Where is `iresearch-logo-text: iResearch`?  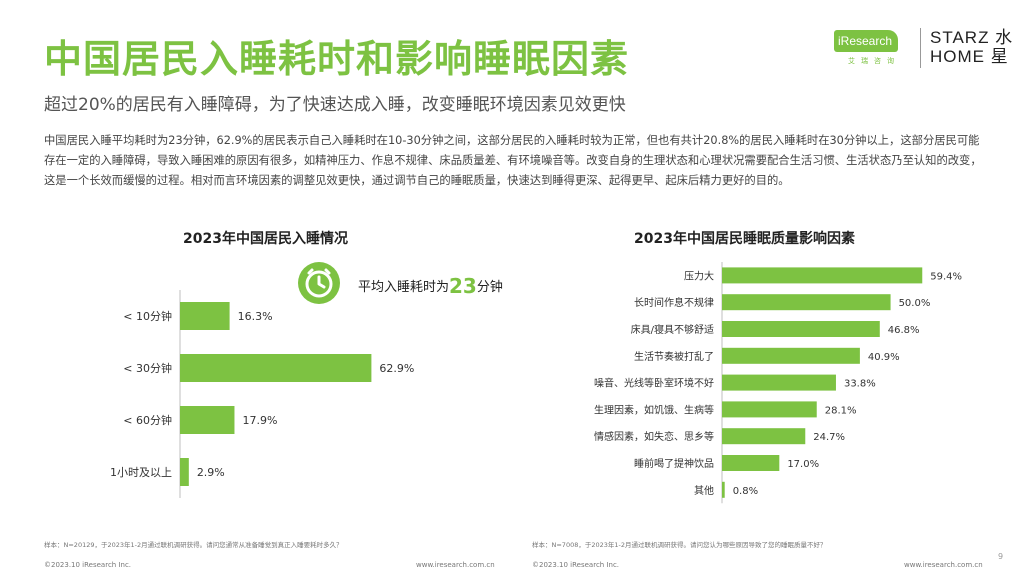 iresearch-logo-text: iResearch is located at coordinates (866, 41).